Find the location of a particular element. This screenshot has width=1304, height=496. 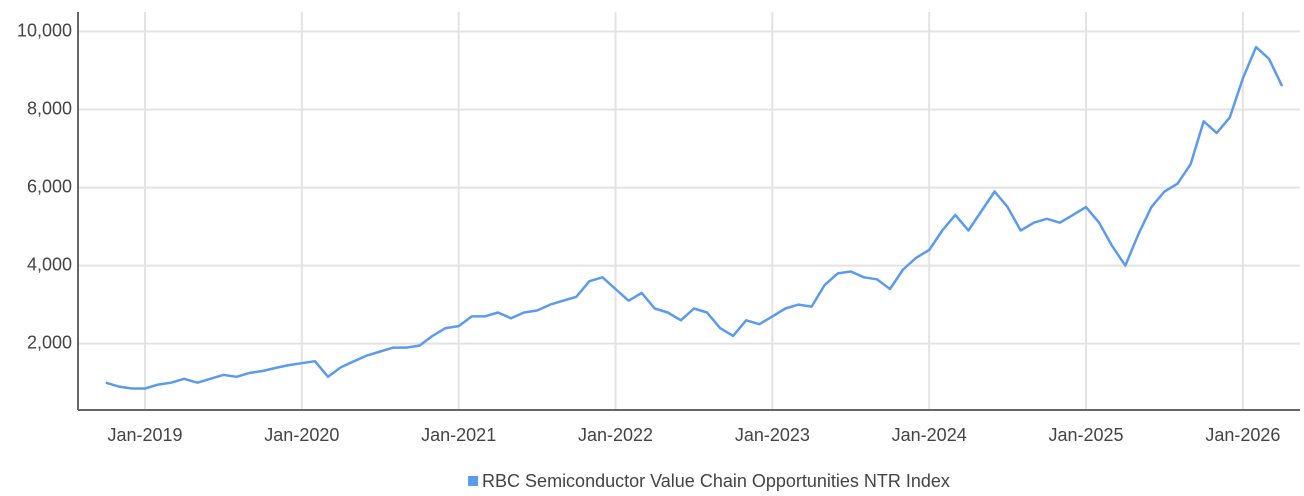

y-tick-label: 10,000 is located at coordinates (44, 30).